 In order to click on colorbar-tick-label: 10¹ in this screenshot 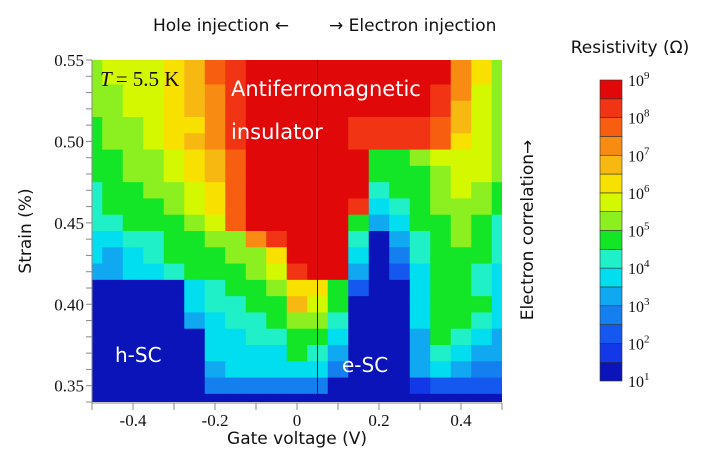, I will do `click(639, 381)`.